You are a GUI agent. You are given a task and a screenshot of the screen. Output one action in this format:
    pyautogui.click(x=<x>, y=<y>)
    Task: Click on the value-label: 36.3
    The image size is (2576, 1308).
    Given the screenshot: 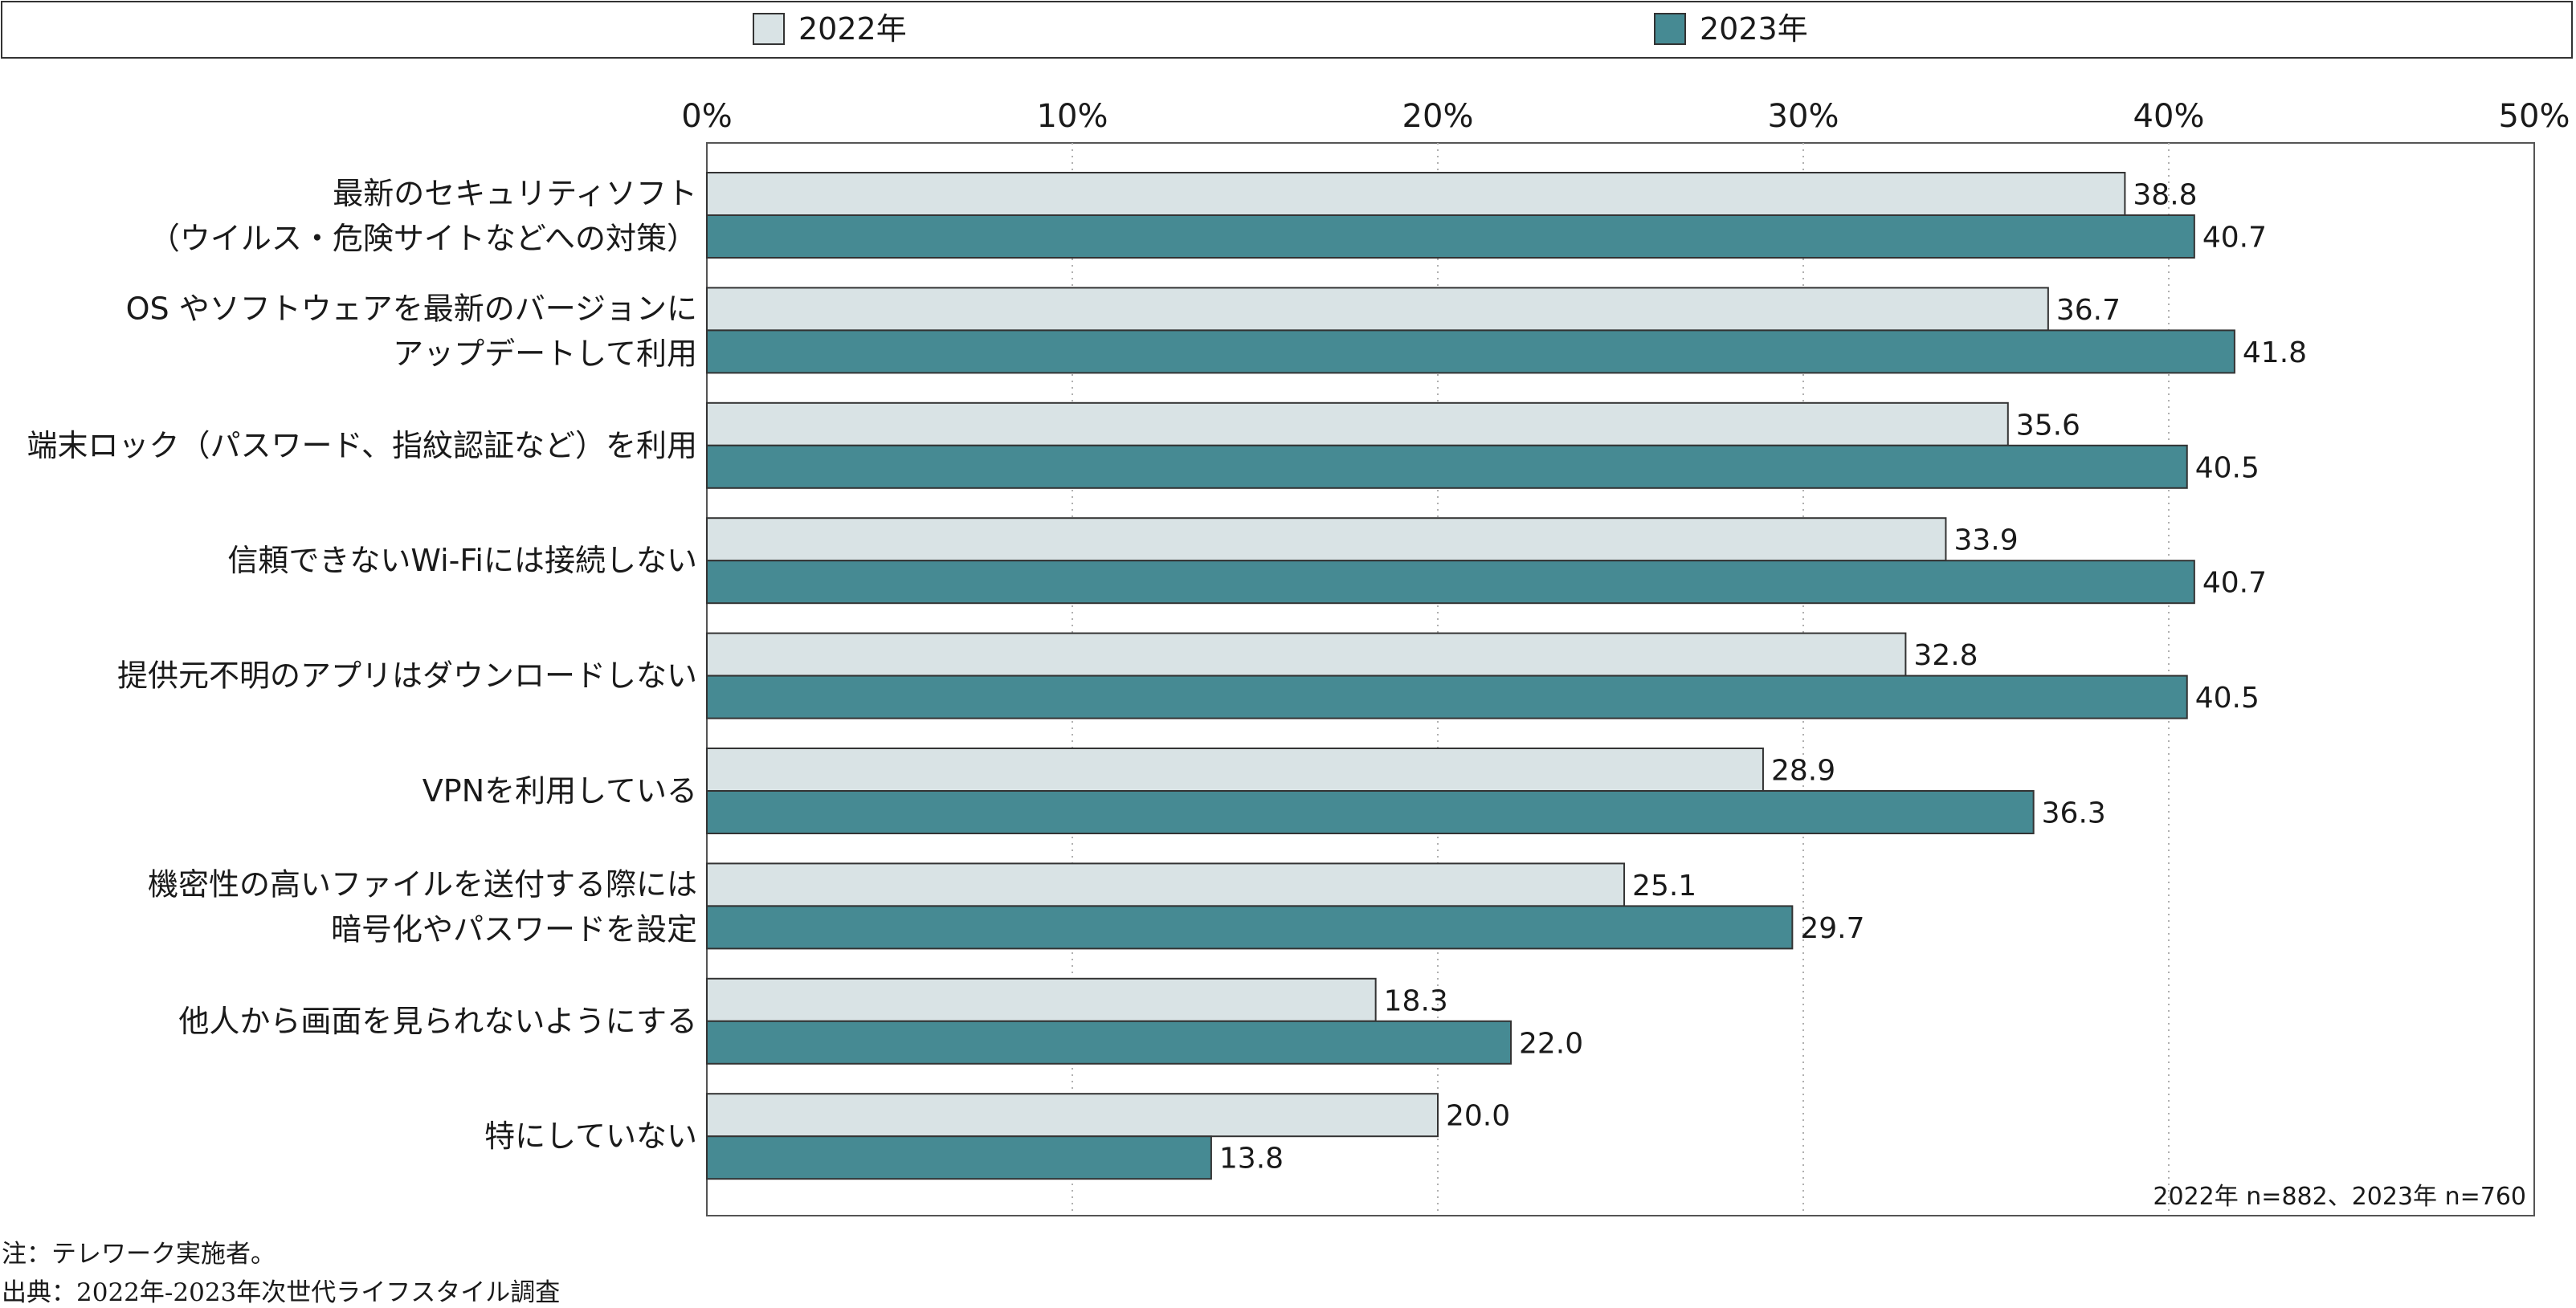 What is the action you would take?
    pyautogui.click(x=2074, y=813)
    